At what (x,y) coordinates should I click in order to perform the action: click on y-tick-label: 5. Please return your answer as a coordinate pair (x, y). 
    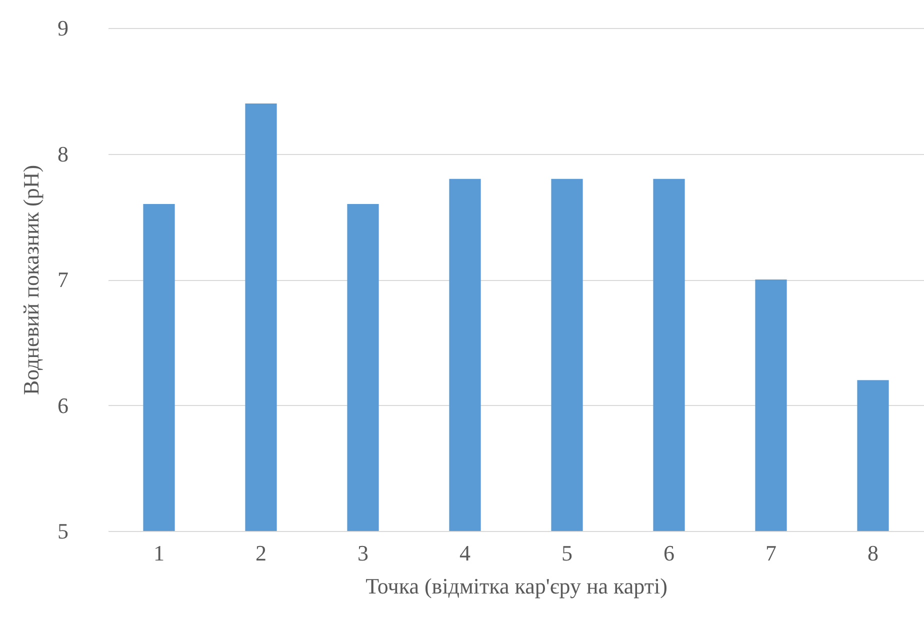
    Looking at the image, I should click on (63, 531).